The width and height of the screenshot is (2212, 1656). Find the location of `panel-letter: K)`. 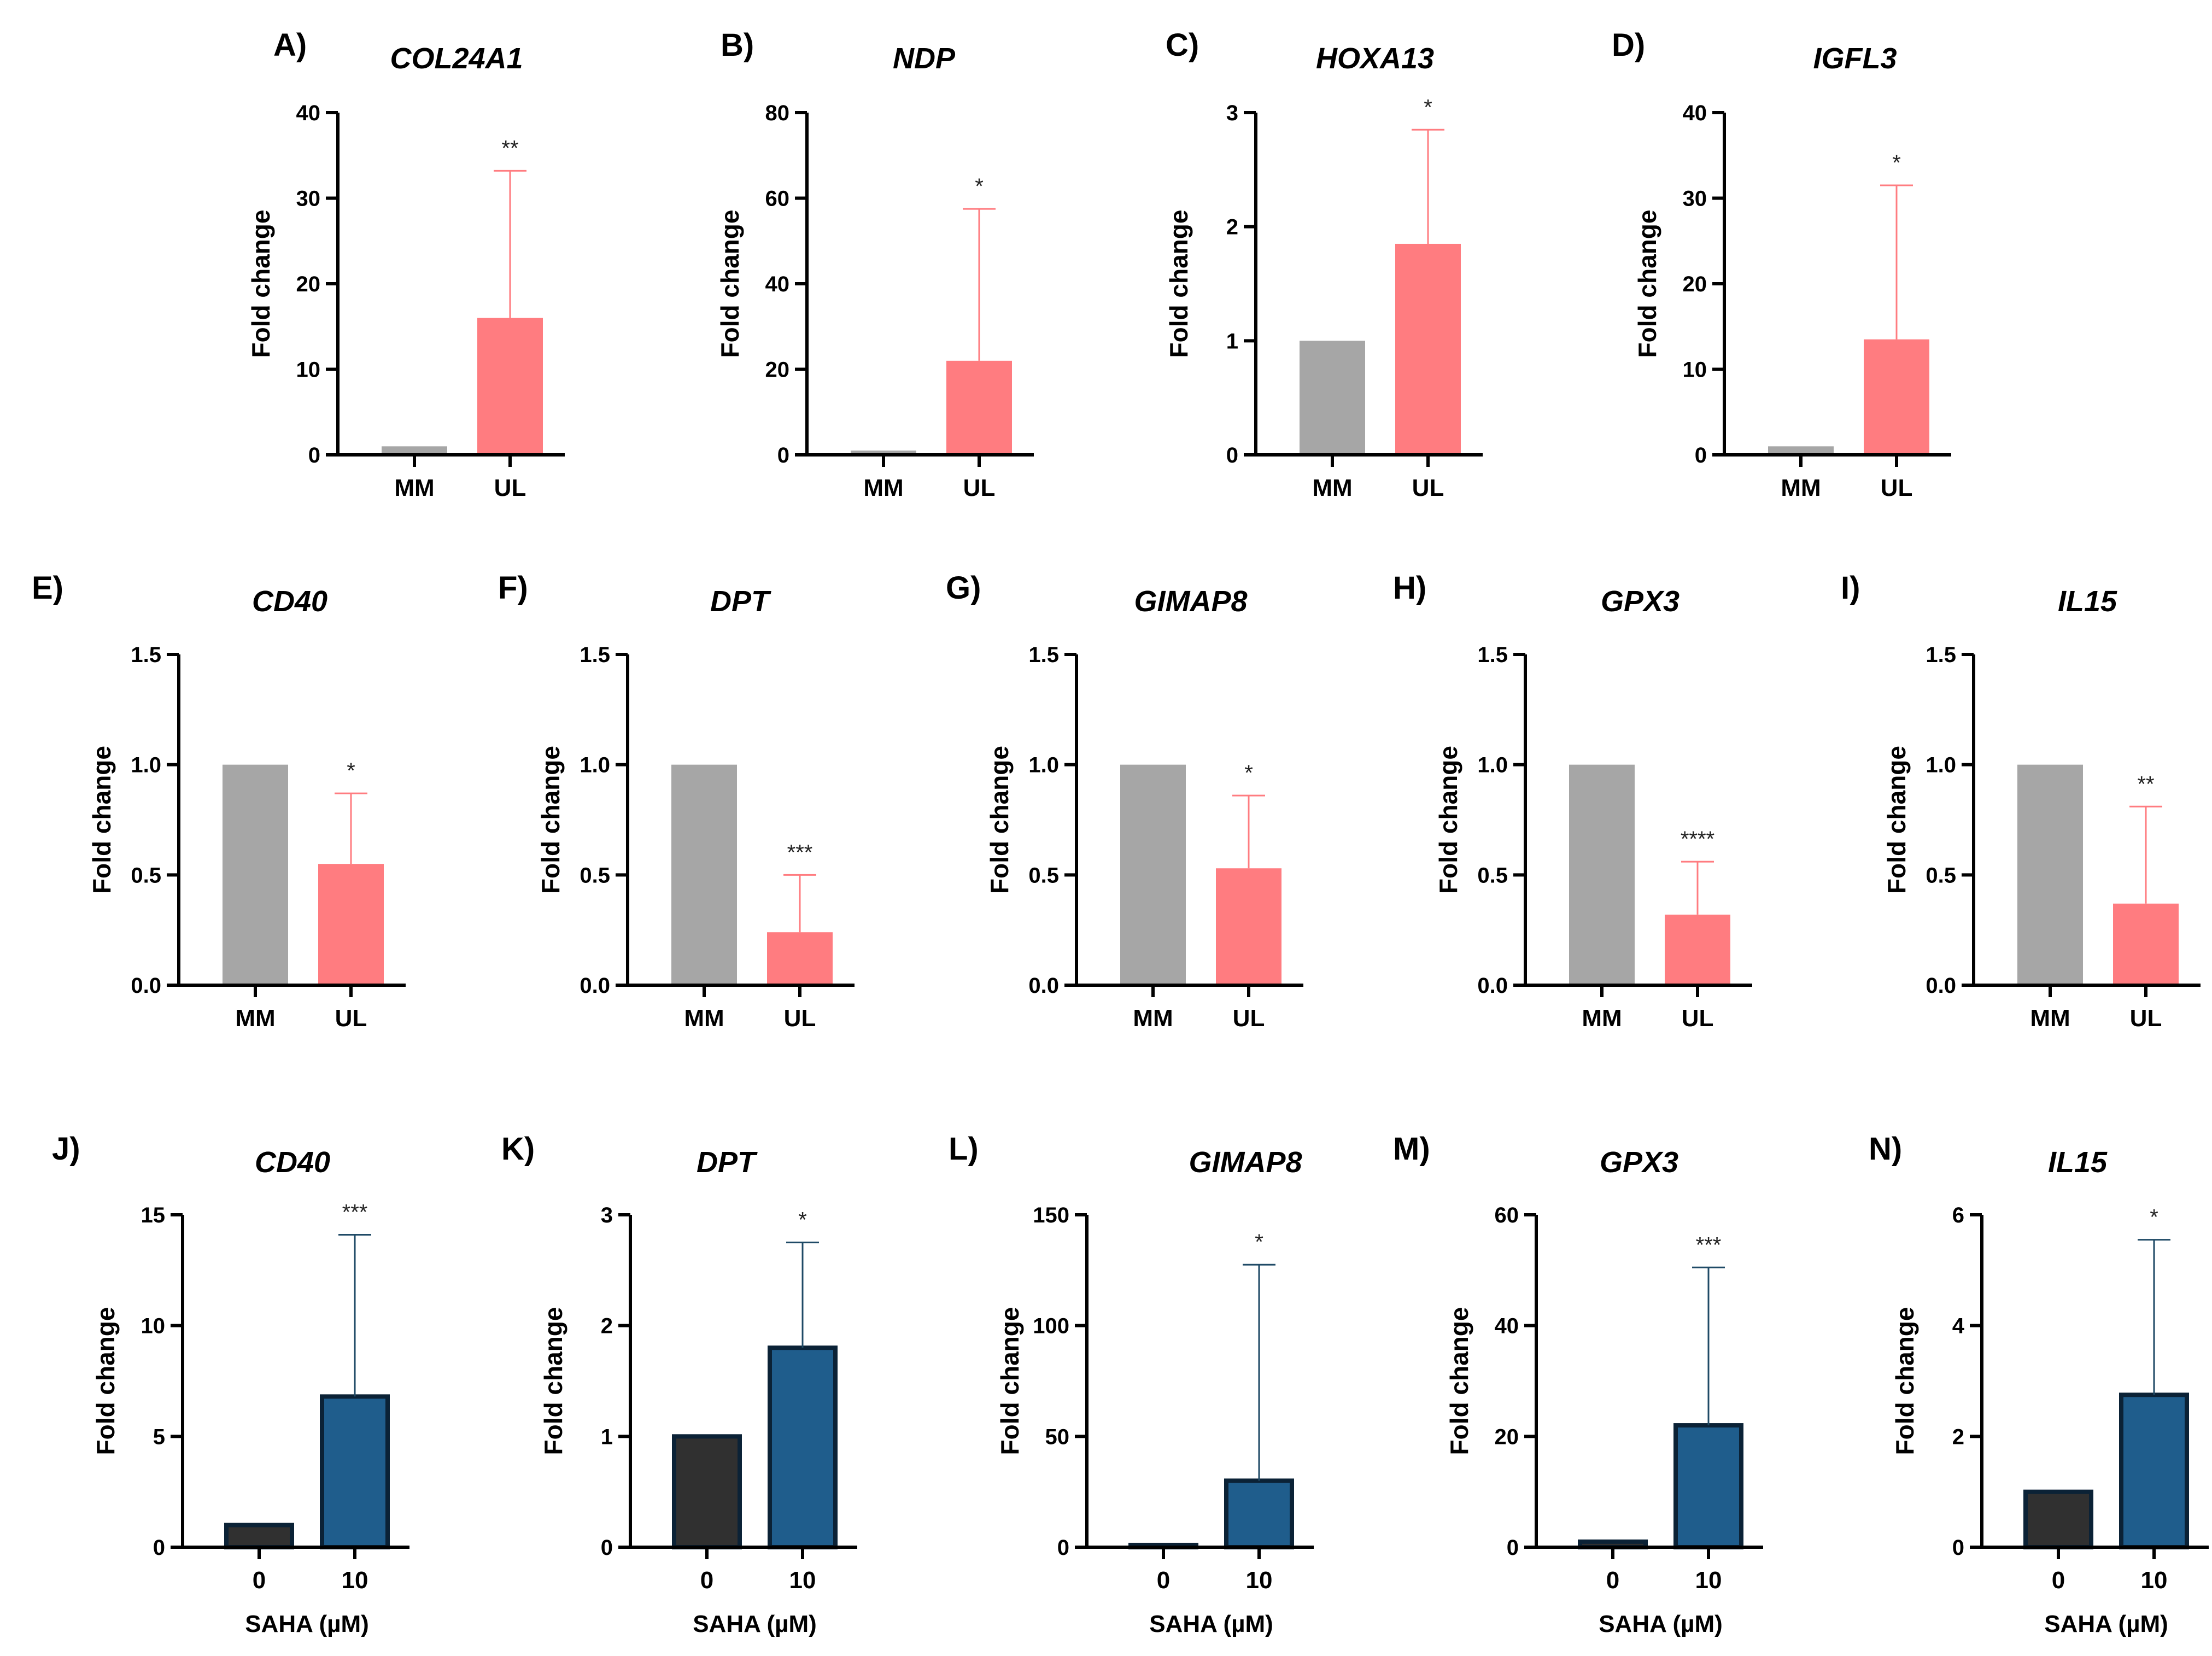

panel-letter: K) is located at coordinates (518, 1149).